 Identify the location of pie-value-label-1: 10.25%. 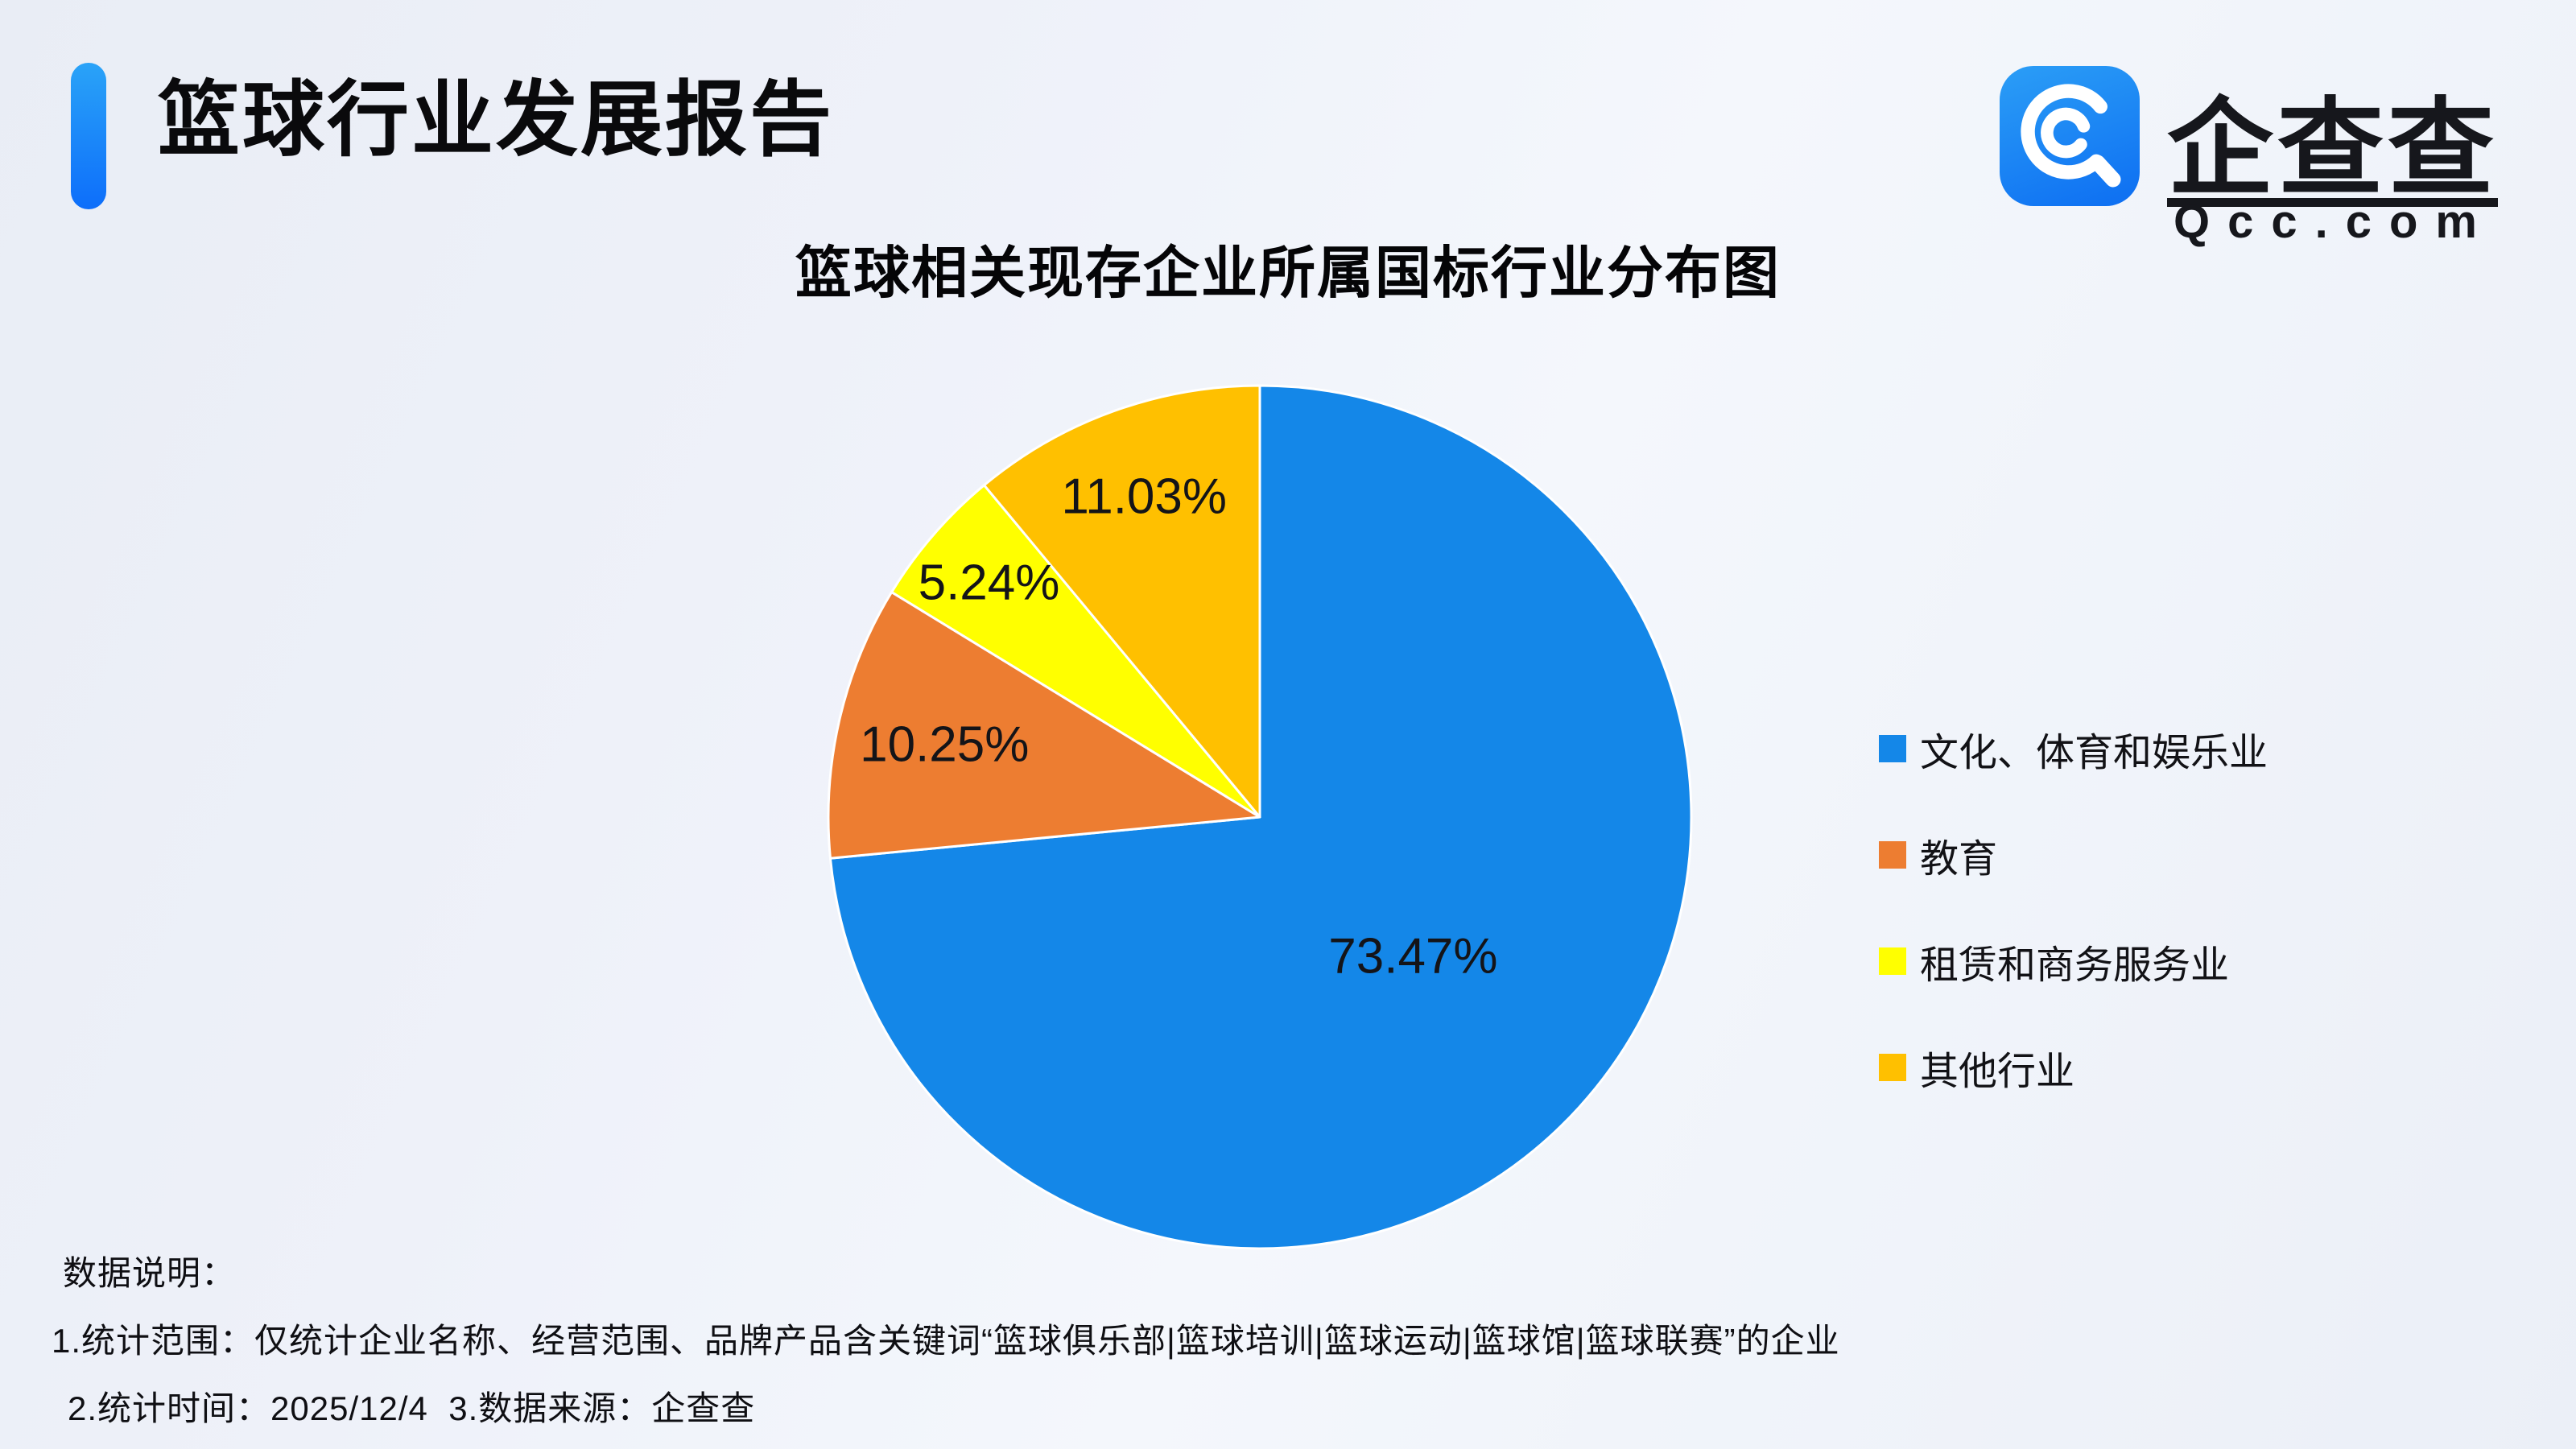
(945, 744).